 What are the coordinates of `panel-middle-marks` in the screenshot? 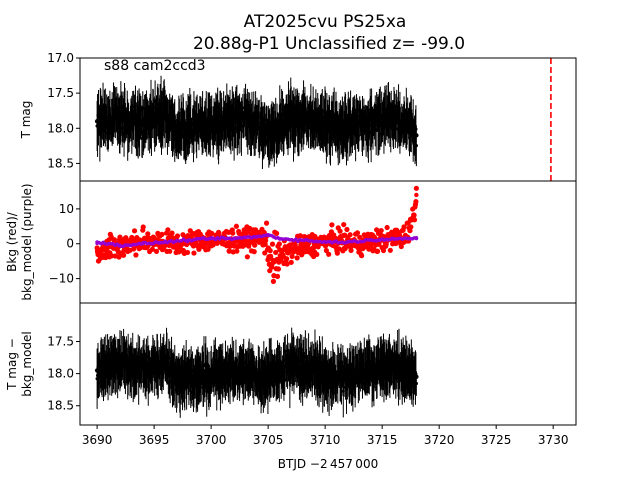 It's located at (256, 234).